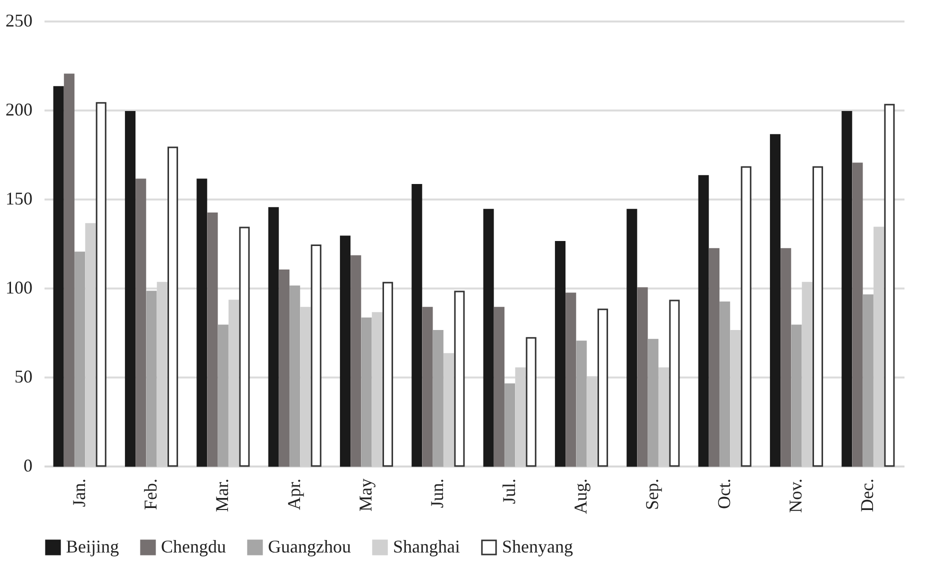 This screenshot has height=588, width=936. Describe the element at coordinates (508, 491) in the screenshot. I see `x-tick-label: Jul.` at that location.